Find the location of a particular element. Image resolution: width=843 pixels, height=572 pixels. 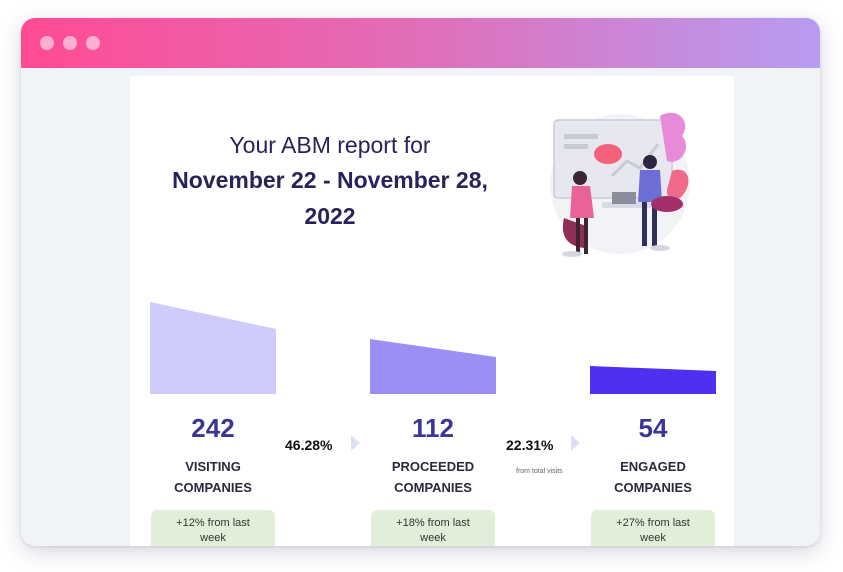

report-title-intro: Your ABM report for is located at coordinates (330, 145).